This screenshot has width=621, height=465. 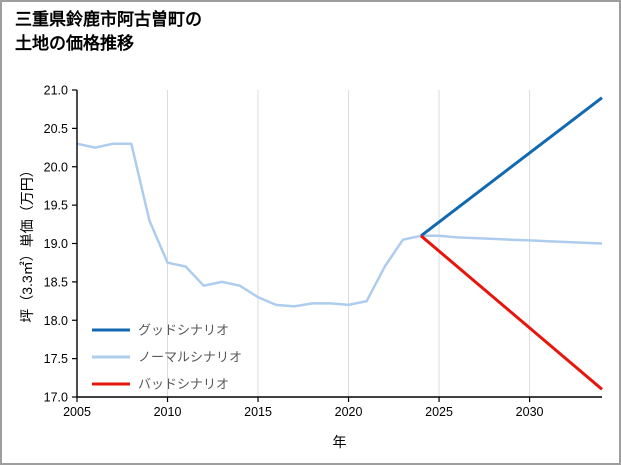 I want to click on y-tick-label: 19.0, so click(x=56, y=244).